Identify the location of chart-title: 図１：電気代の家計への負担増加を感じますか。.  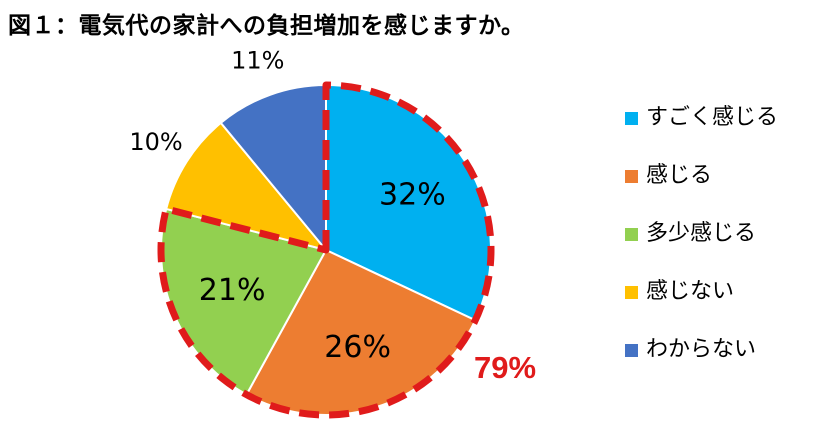
(266, 26).